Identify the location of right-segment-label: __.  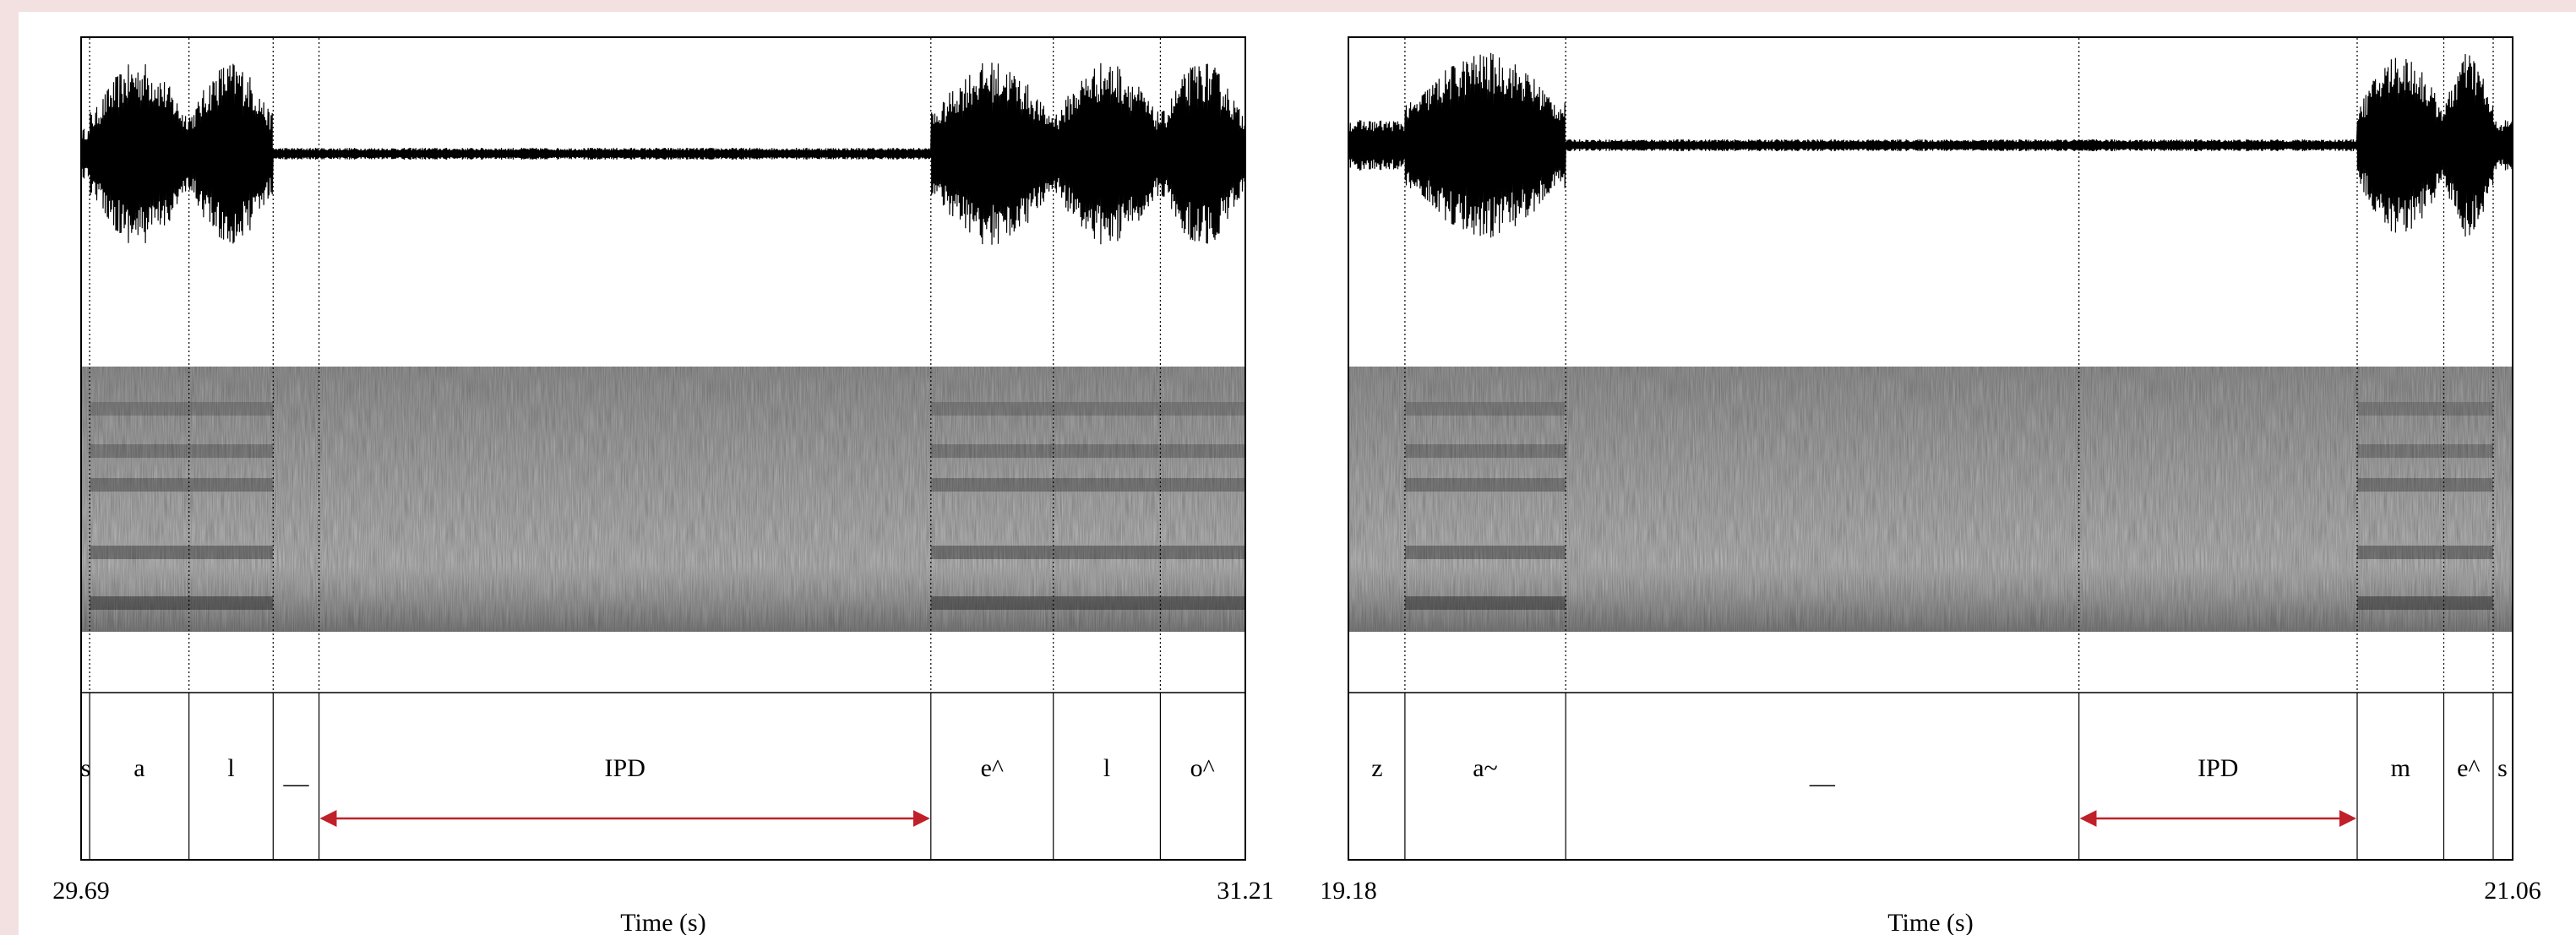
(1822, 775).